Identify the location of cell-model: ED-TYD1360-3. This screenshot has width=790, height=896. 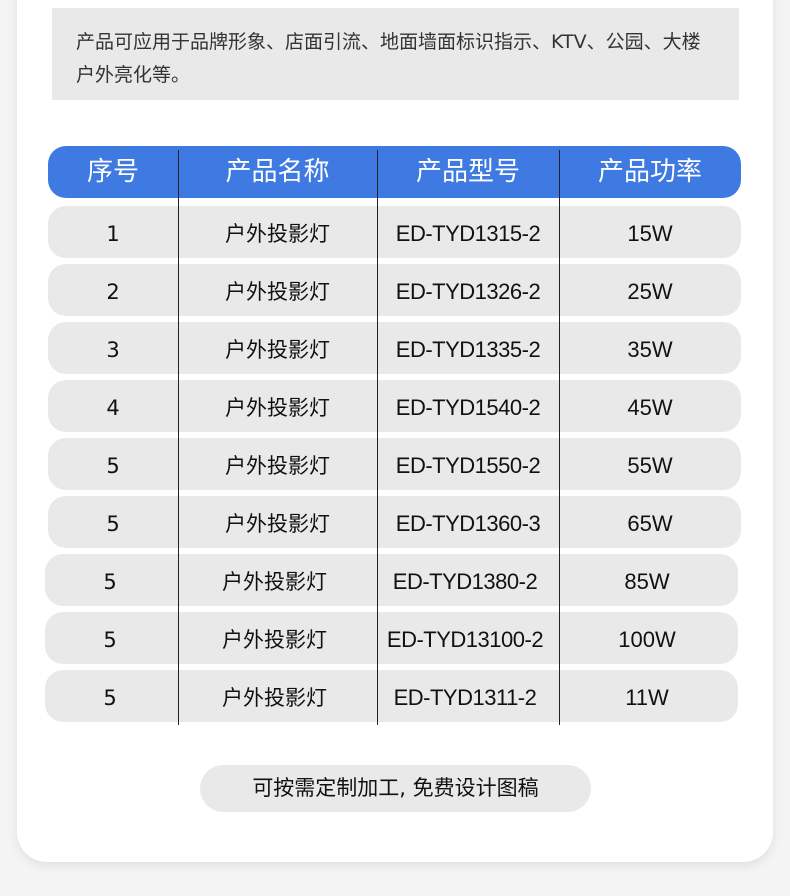
(468, 523).